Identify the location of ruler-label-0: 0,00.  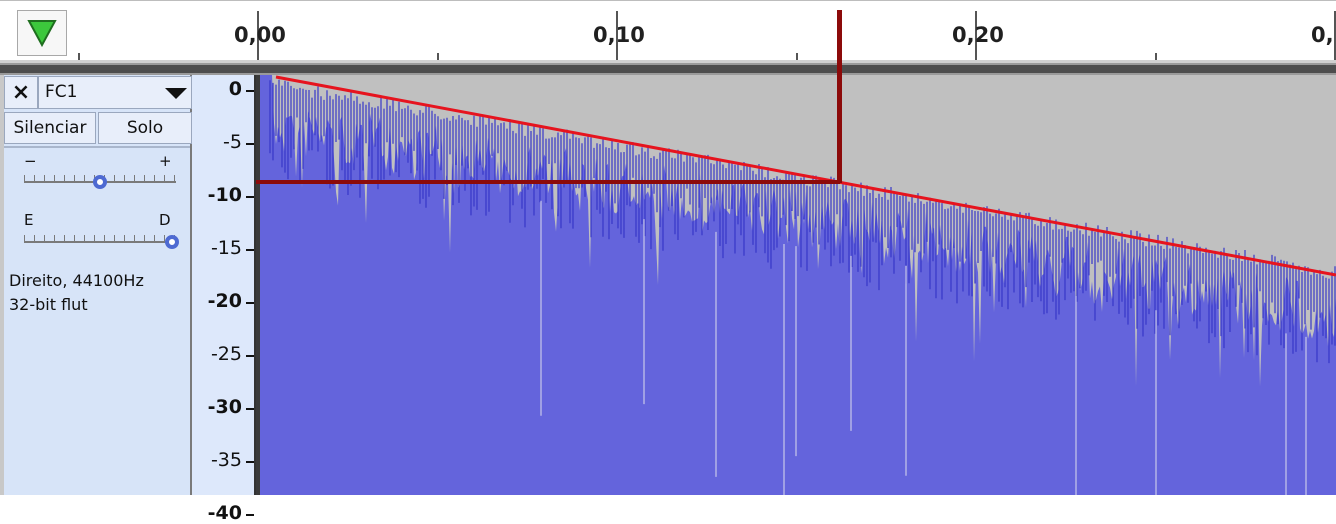
(260, 35).